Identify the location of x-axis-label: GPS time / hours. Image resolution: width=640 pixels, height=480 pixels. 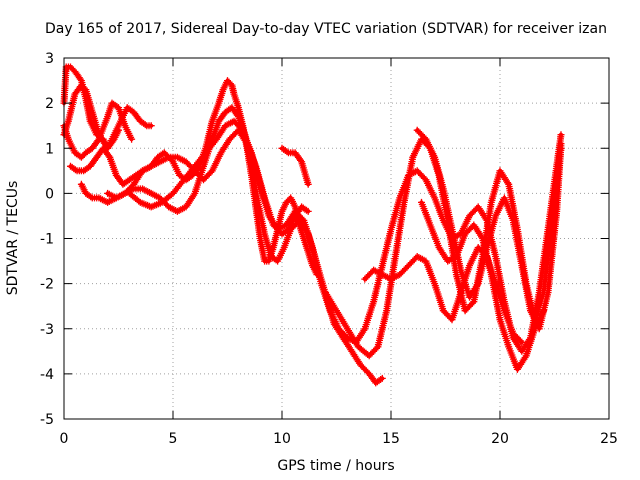
(335, 466).